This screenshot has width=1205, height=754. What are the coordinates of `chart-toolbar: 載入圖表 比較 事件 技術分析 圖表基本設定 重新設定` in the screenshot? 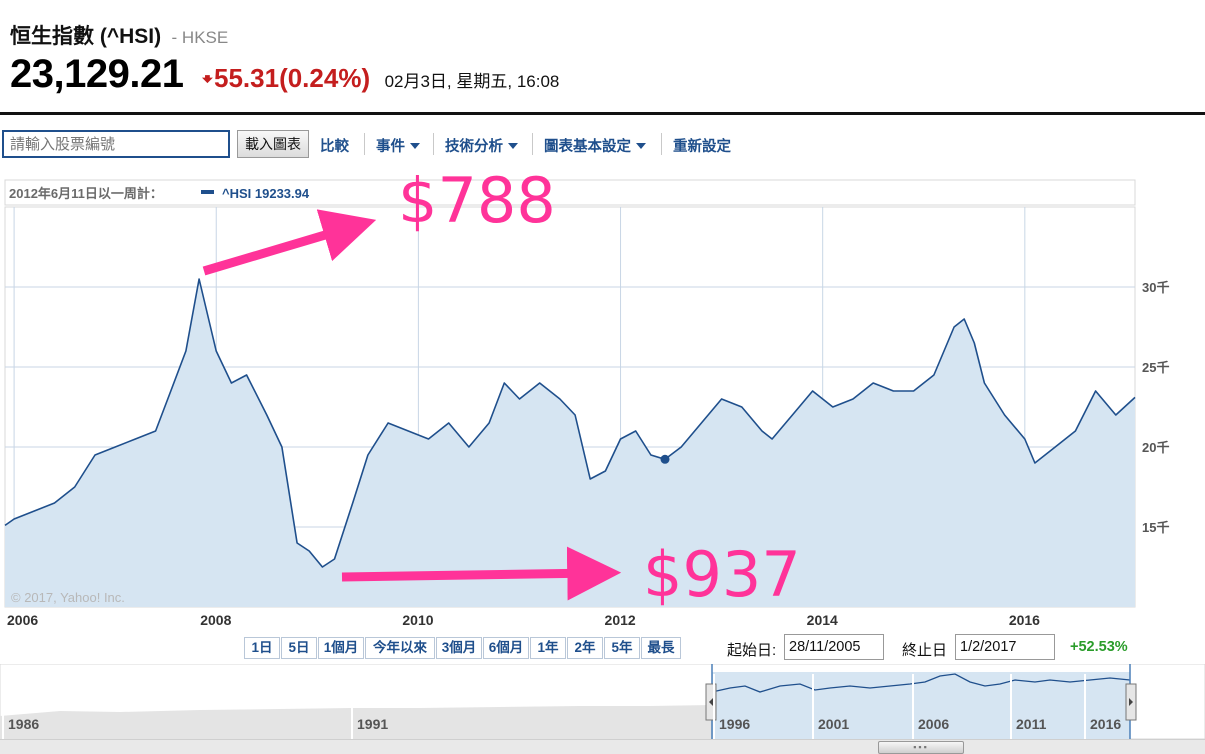 It's located at (602, 145).